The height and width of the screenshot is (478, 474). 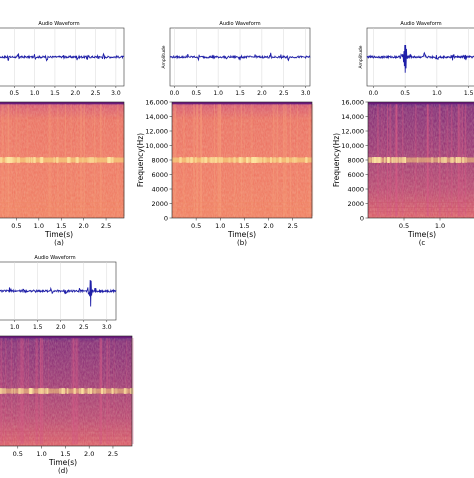 What do you see at coordinates (421, 103) in the screenshot?
I see `spectrogram-top-edge` at bounding box center [421, 103].